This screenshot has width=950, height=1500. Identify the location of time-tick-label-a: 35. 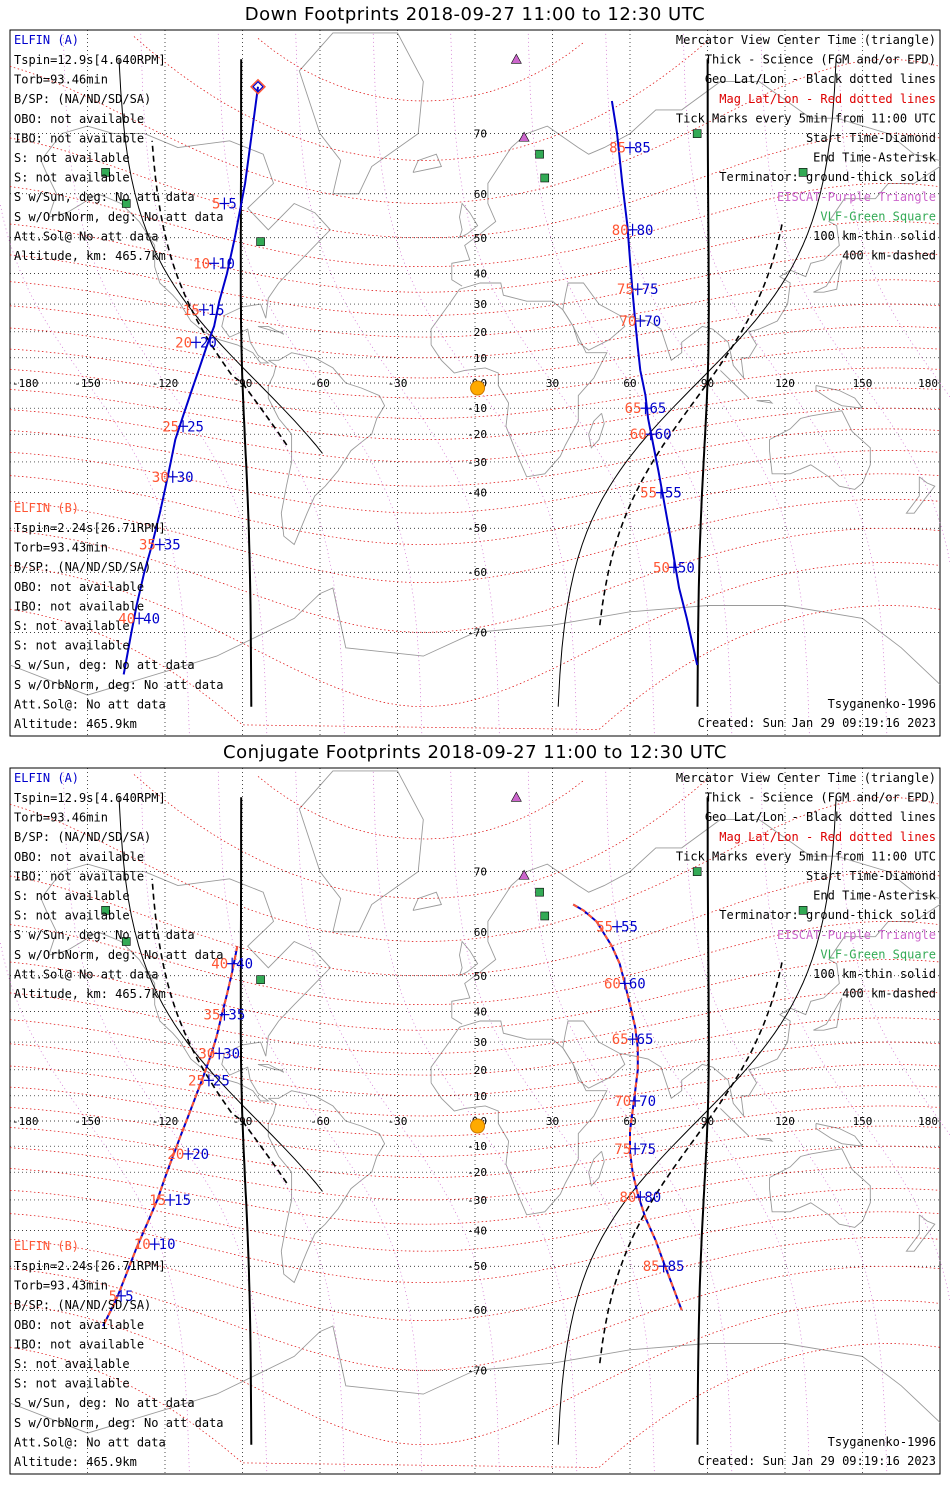
(172, 546).